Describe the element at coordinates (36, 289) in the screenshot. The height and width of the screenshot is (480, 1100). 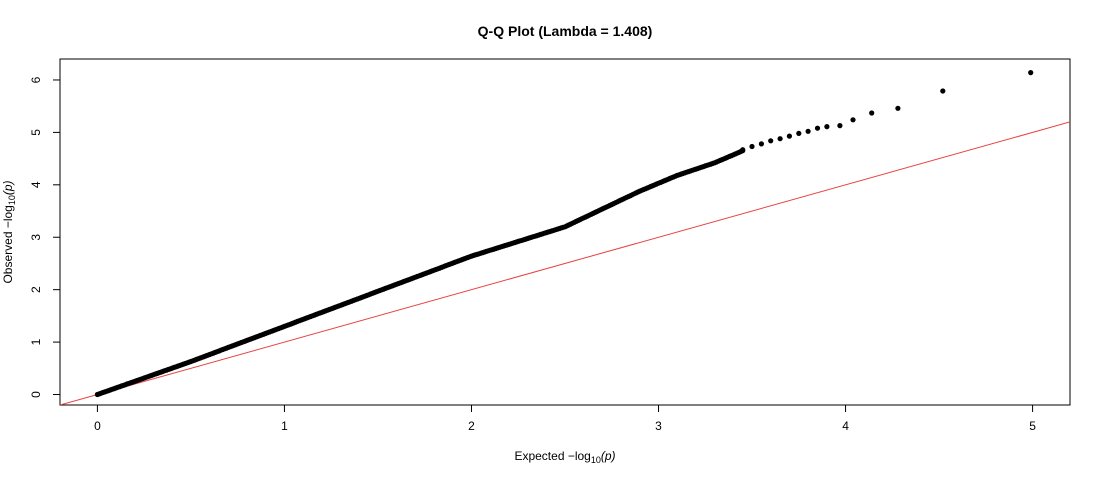
I see `y-tick-label: 2` at that location.